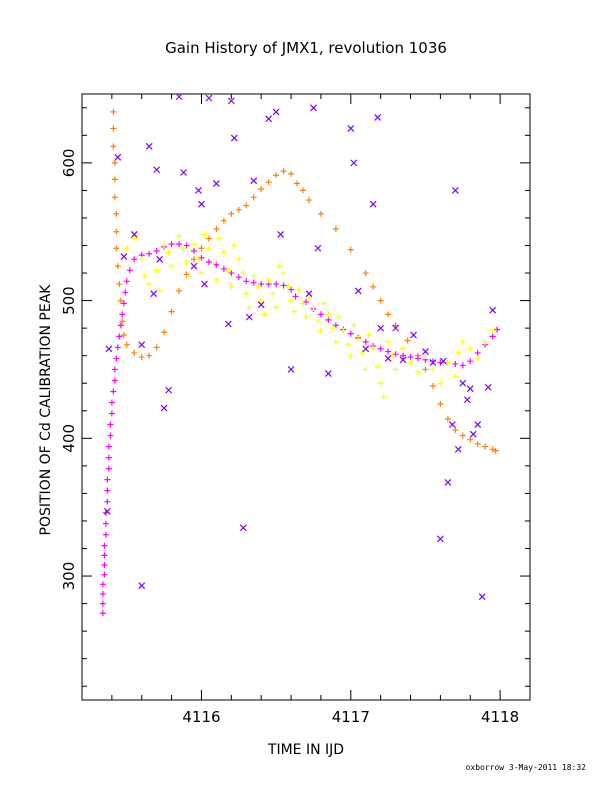  Describe the element at coordinates (526, 767) in the screenshot. I see `footer-credit: oxborrow 3-May-2011 18:32` at that location.